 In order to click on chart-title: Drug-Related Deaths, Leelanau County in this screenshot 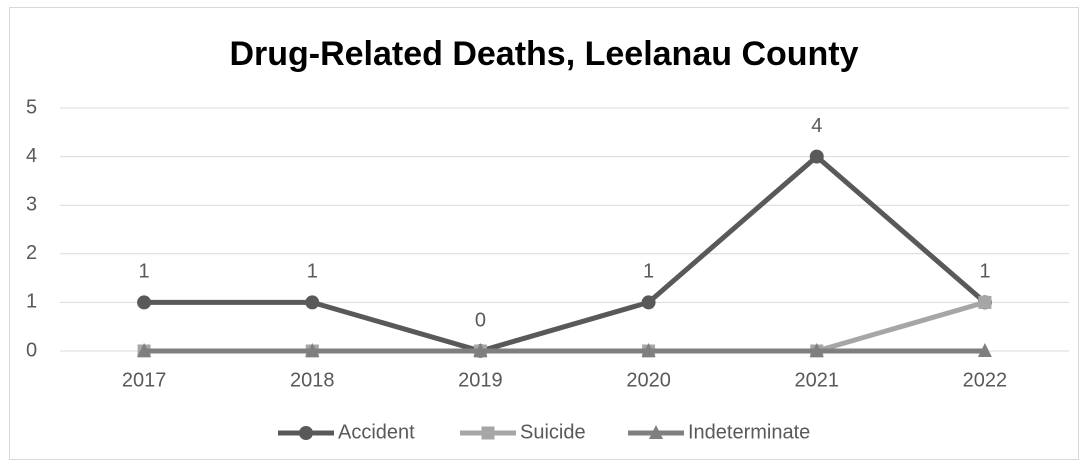, I will do `click(543, 54)`.